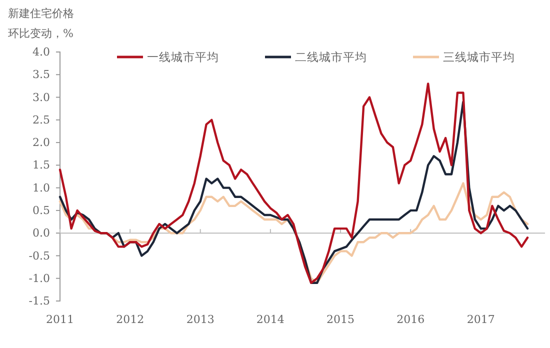 The width and height of the screenshot is (550, 348). What do you see at coordinates (39, 255) in the screenshot?
I see `y-tick-label: -0.5` at bounding box center [39, 255].